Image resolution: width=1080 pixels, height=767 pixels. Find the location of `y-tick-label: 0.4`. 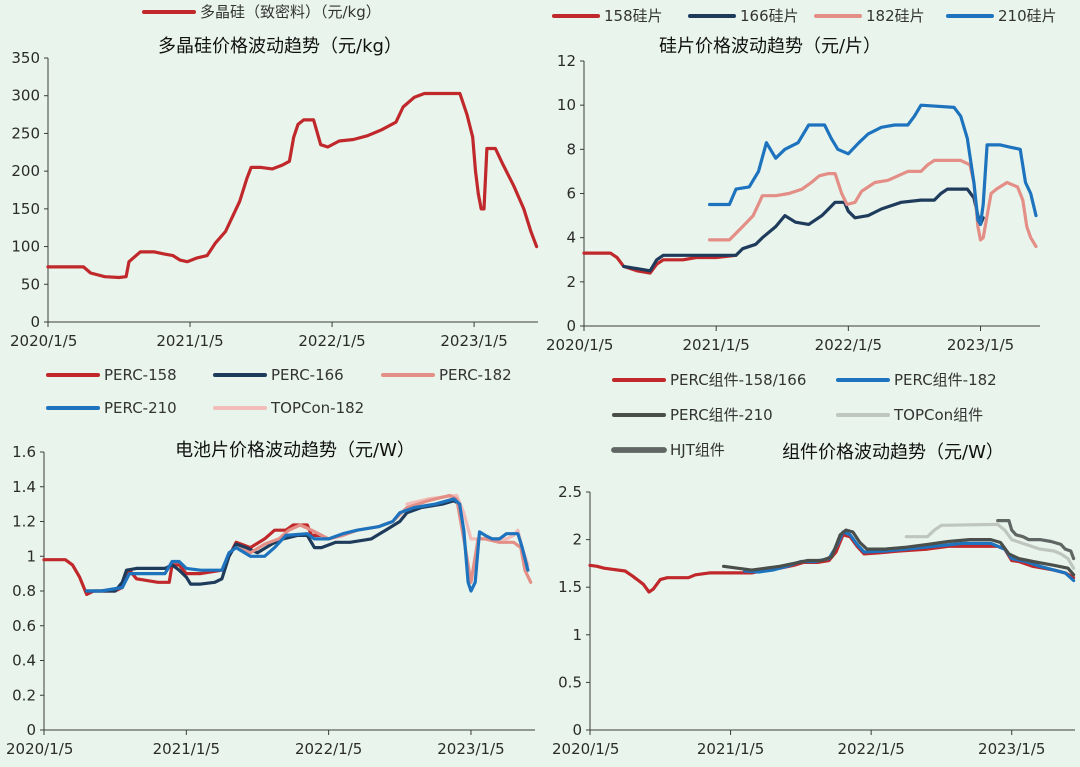

y-tick-label: 0.4 is located at coordinates (24, 661).